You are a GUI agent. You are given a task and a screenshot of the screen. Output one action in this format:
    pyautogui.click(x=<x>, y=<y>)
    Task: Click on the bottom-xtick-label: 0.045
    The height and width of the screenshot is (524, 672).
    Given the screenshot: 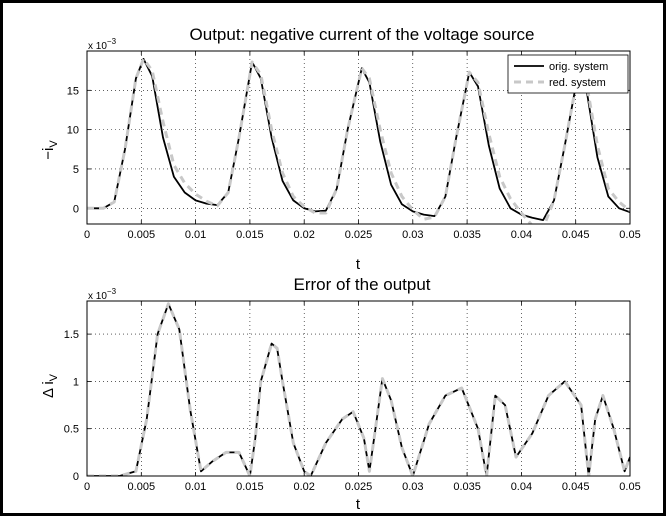 What is the action you would take?
    pyautogui.click(x=576, y=487)
    